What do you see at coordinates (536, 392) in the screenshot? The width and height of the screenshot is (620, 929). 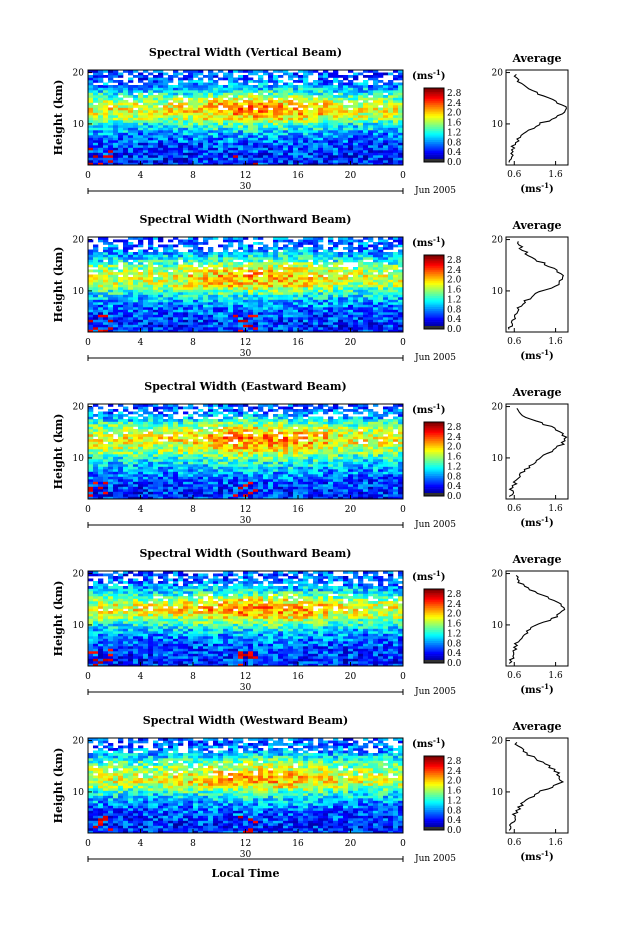 I see `average-title: Average` at bounding box center [536, 392].